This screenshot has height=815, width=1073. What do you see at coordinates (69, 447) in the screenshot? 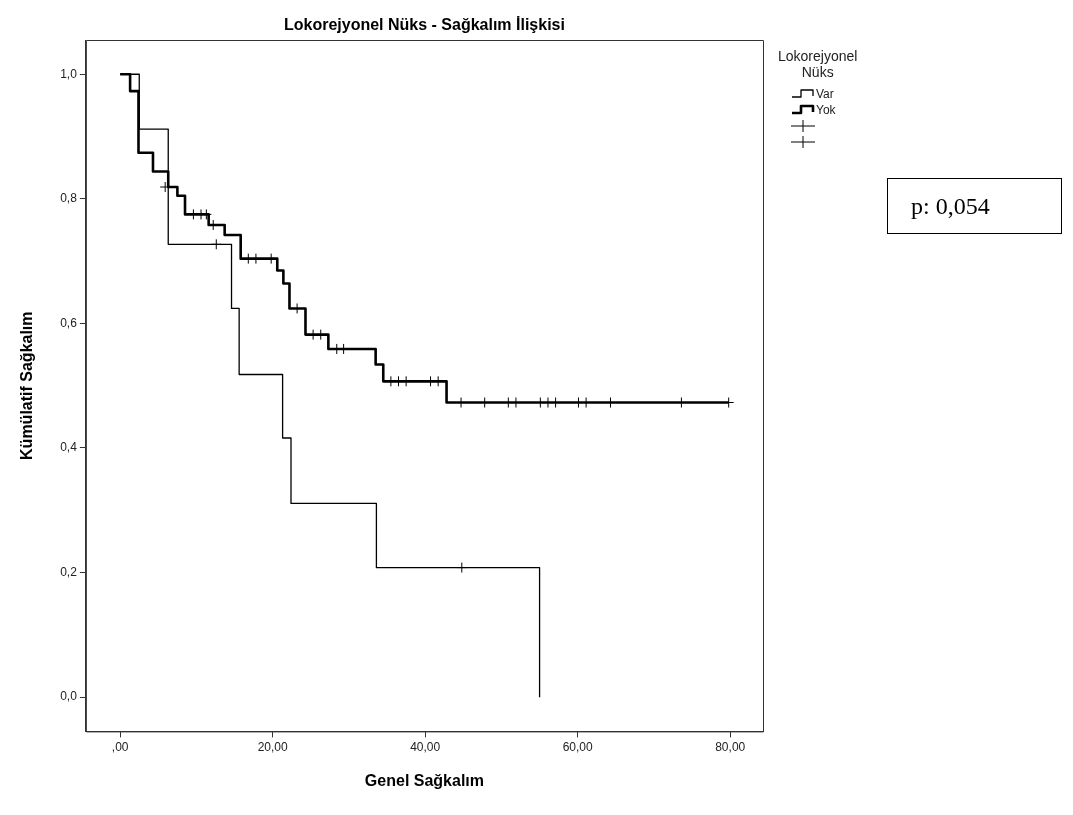
I see `y-tick-label: 0,4` at bounding box center [69, 447].